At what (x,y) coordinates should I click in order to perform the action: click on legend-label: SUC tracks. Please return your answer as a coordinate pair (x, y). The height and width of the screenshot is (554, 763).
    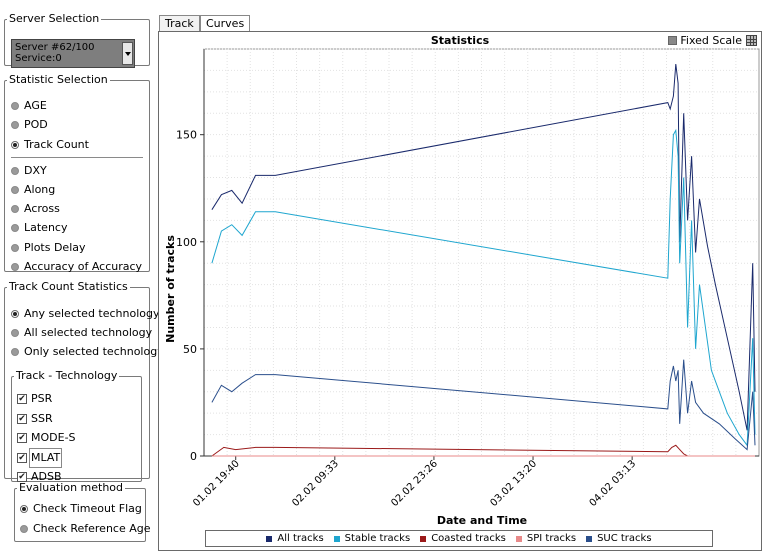
    Looking at the image, I should click on (624, 538).